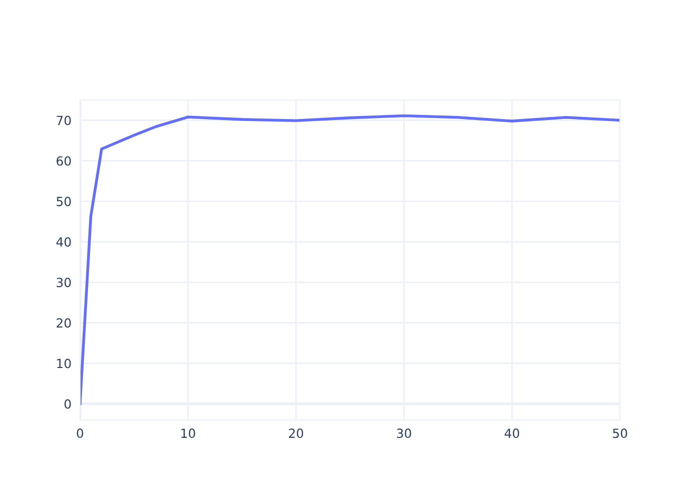  Describe the element at coordinates (296, 433) in the screenshot. I see `x-tick-label: 20` at that location.